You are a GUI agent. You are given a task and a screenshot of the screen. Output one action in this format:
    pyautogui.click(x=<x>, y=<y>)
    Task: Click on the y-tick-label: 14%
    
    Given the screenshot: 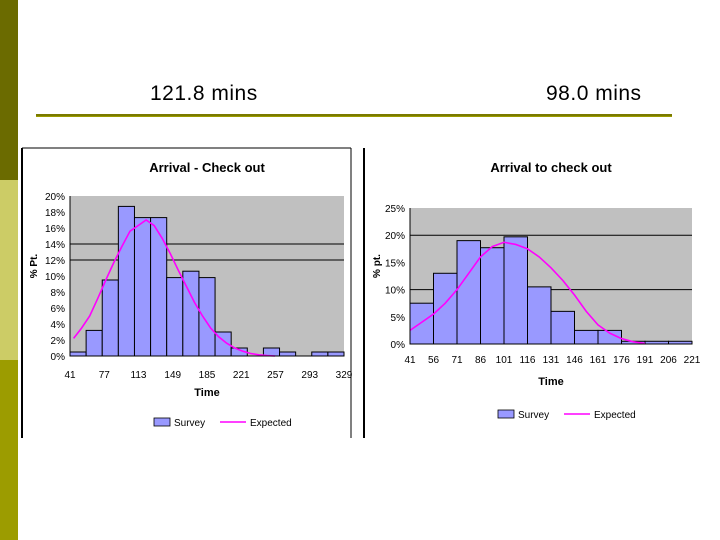 What is the action you would take?
    pyautogui.click(x=55, y=245)
    